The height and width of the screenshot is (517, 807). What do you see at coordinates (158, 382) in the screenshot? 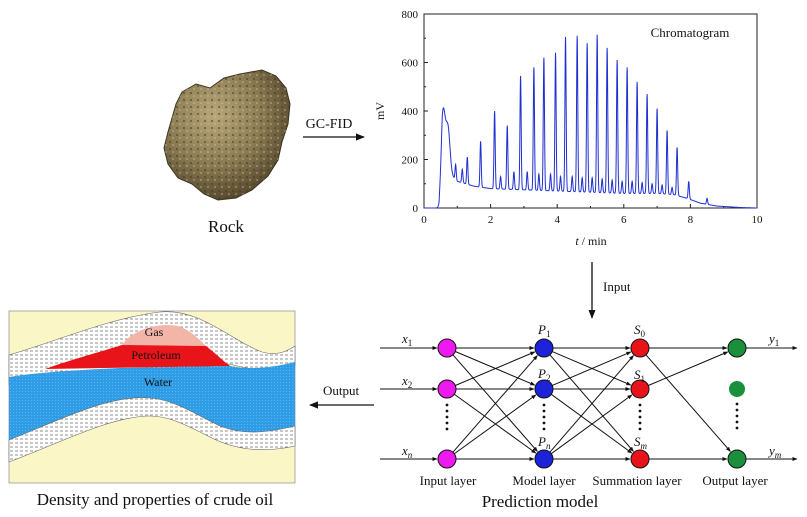
I see `water-label: Water` at bounding box center [158, 382].